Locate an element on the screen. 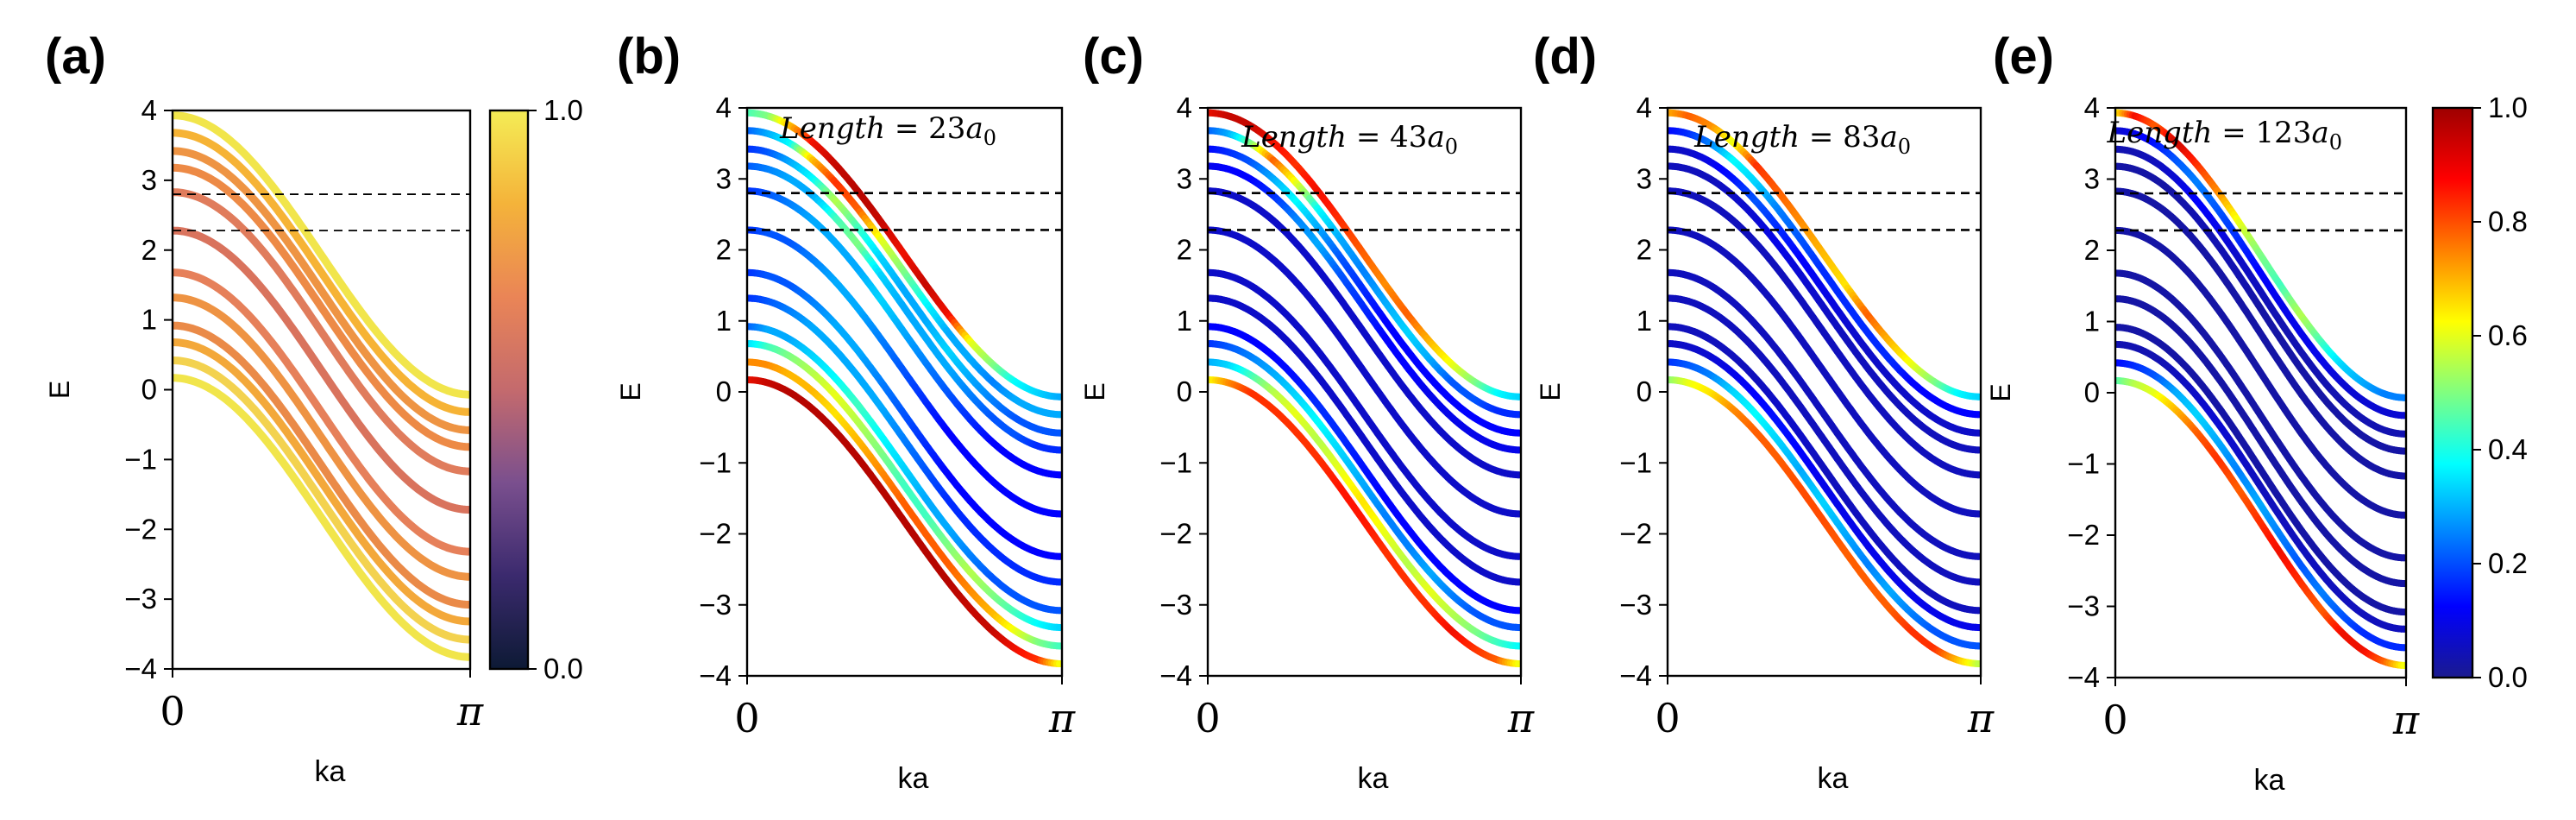 The image size is (2576, 820). colorbar-tick-label: 0.0 is located at coordinates (563, 668).